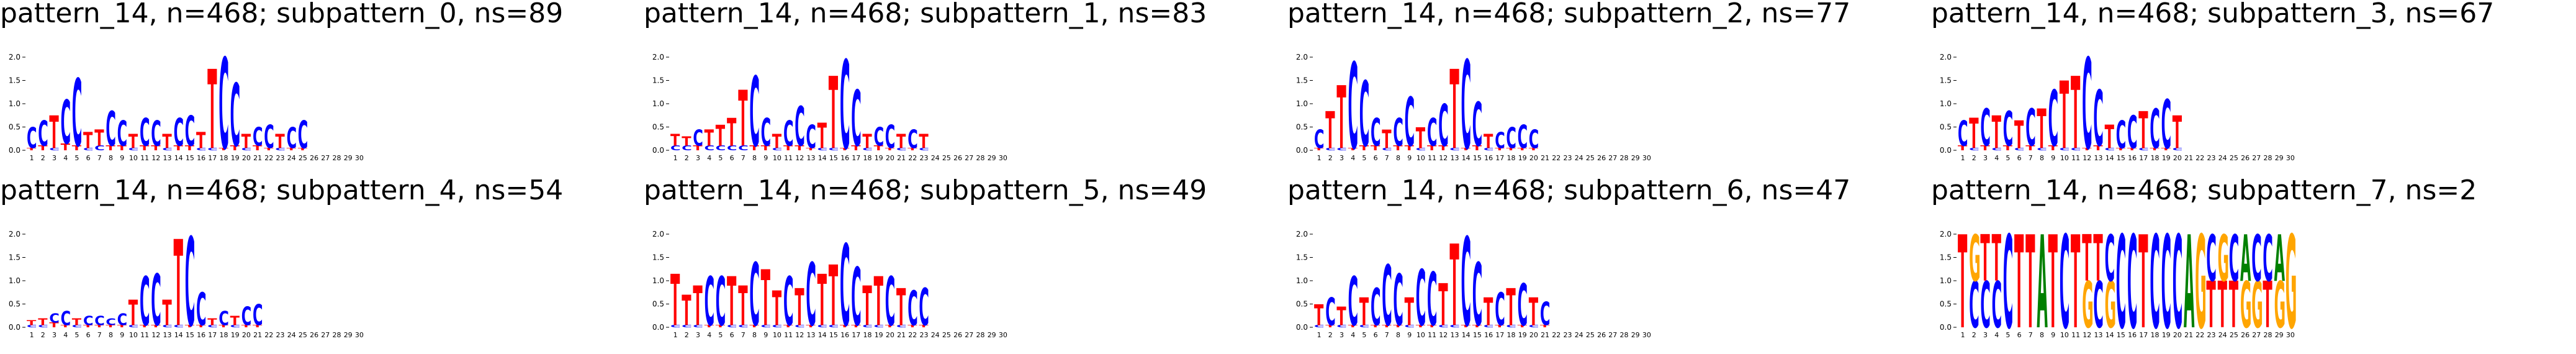 The width and height of the screenshot is (2576, 354). Describe the element at coordinates (2213, 14) in the screenshot. I see `chart-title: pattern_14, n=468; subpattern_3, ns=67` at that location.